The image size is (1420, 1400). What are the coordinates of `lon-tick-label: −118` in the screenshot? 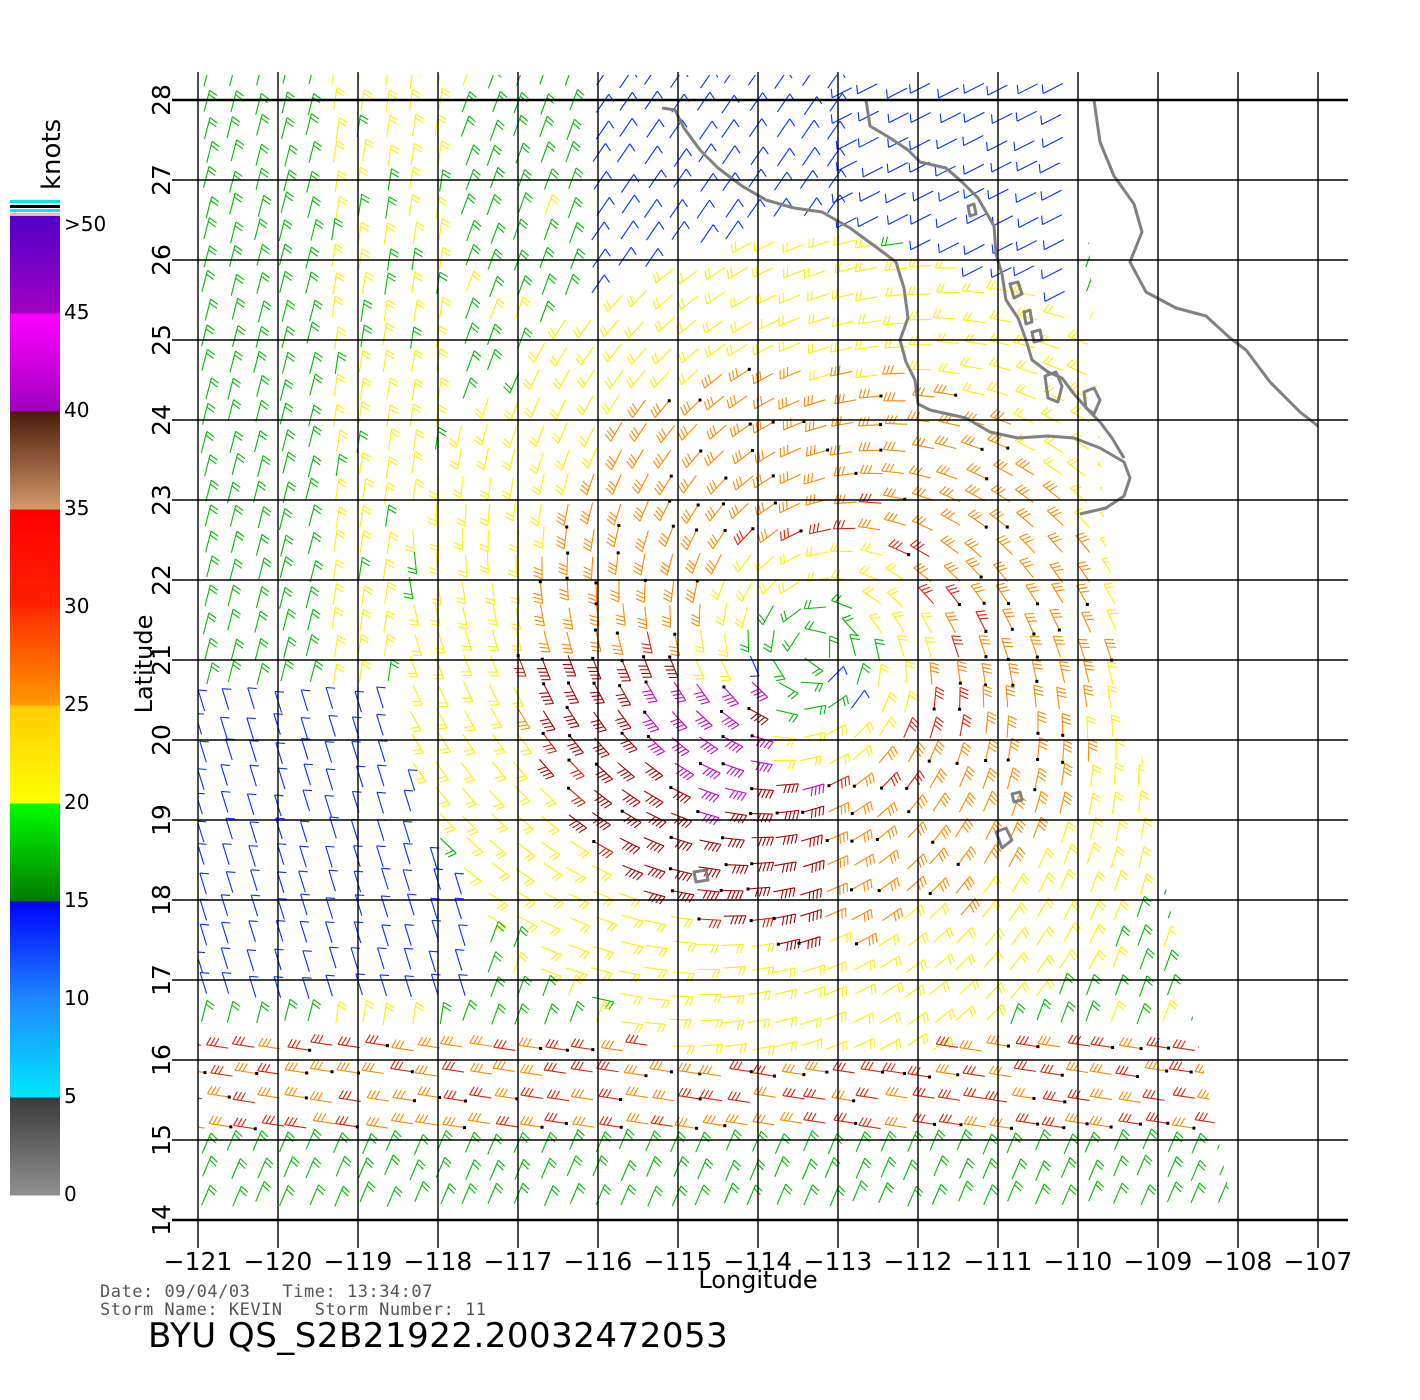 It's located at (438, 1261).